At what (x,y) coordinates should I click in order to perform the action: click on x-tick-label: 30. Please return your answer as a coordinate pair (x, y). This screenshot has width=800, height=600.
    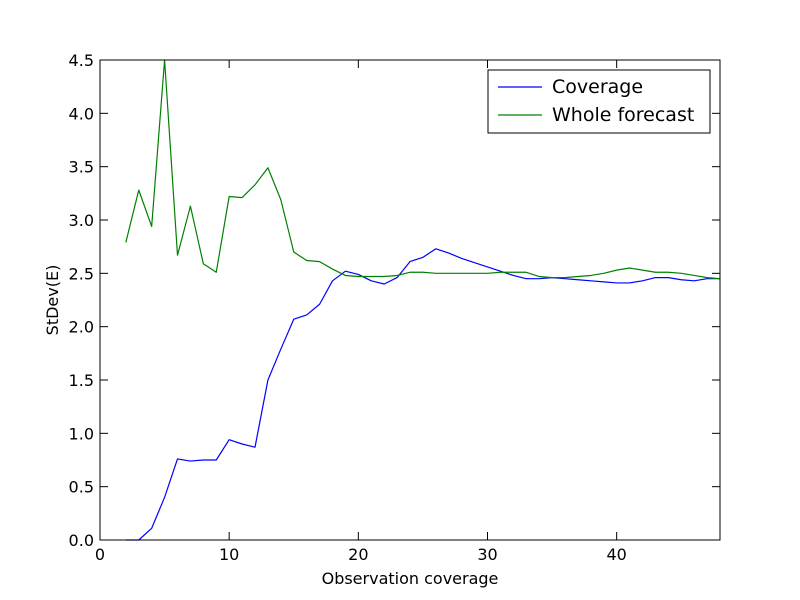
    Looking at the image, I should click on (487, 554).